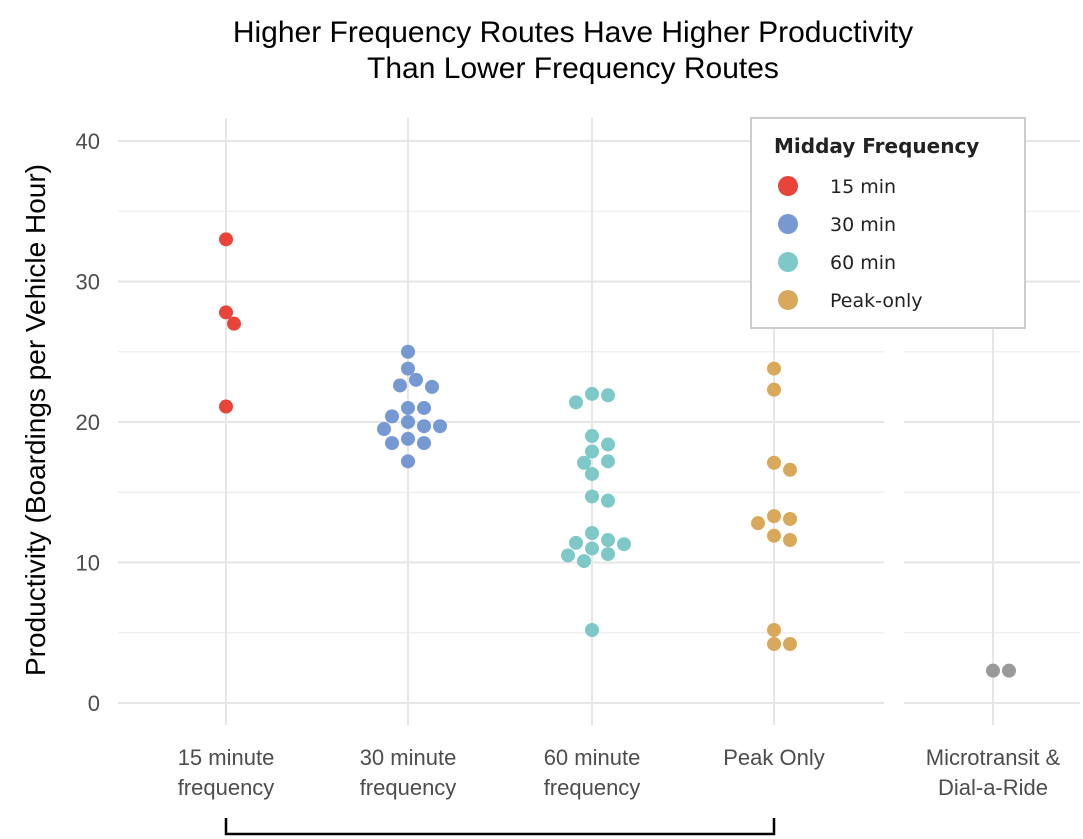 This screenshot has width=1083, height=839. I want to click on category-bracket, so click(500, 827).